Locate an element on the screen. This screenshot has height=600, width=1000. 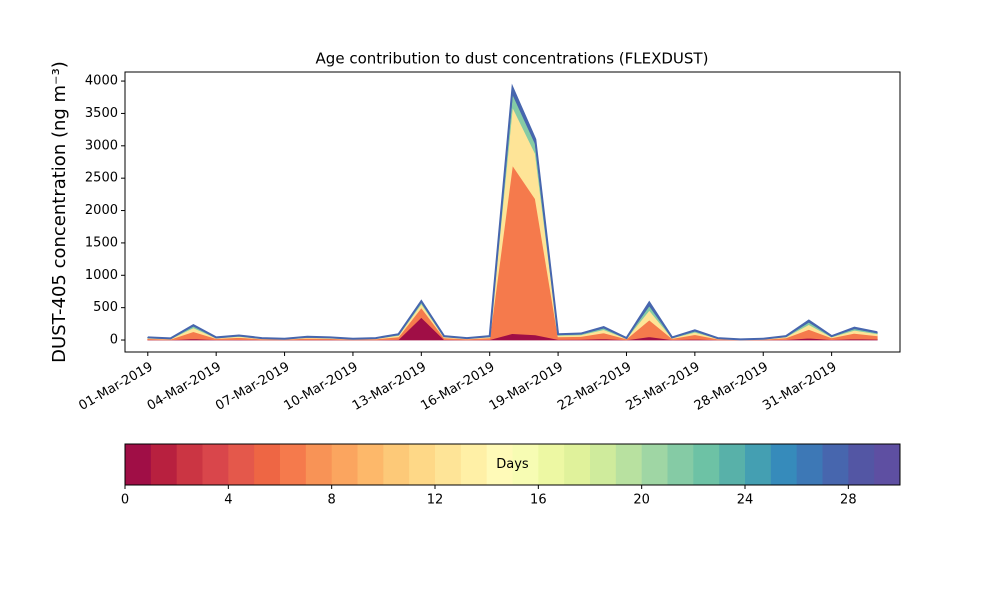
x-tick-label: 10-Mar-2019 is located at coordinates (321, 387).